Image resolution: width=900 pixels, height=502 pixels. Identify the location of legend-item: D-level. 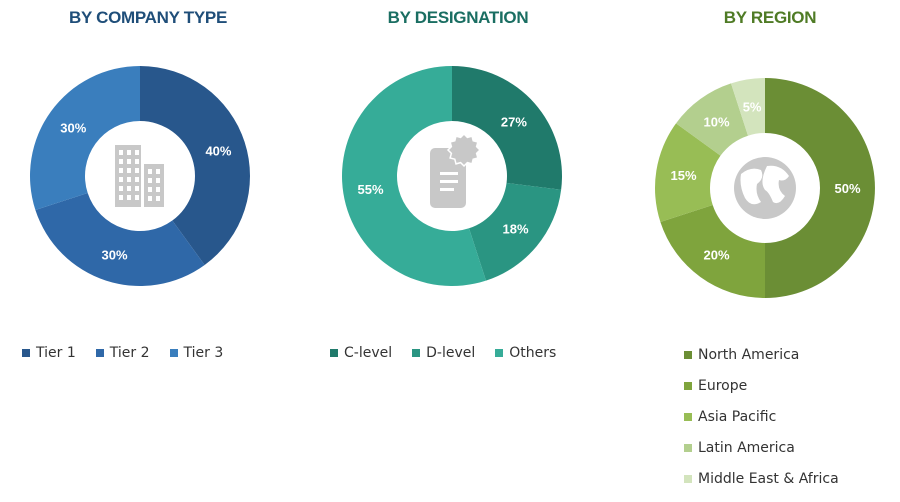
(443, 353).